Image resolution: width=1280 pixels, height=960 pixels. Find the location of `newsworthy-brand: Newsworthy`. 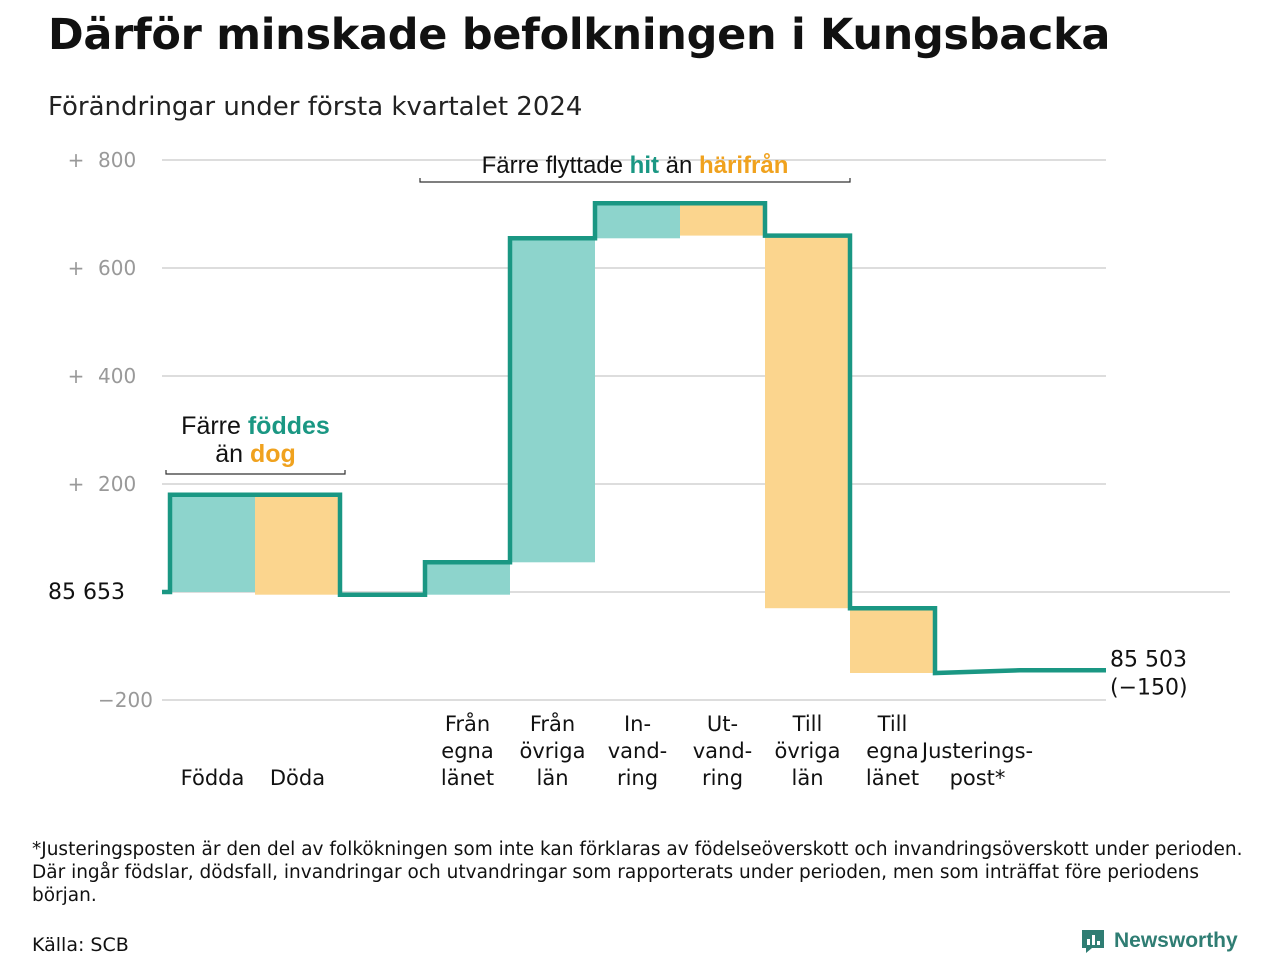

newsworthy-brand: Newsworthy is located at coordinates (1159, 941).